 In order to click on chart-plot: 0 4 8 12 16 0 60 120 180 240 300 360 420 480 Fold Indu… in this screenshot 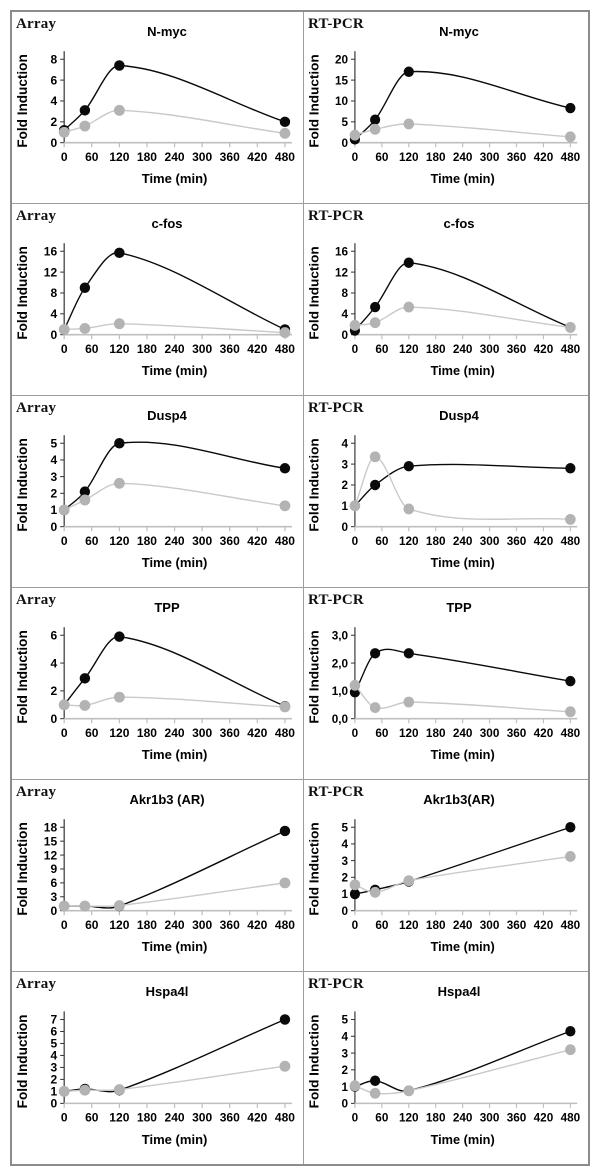, I will do `click(155, 310)`.